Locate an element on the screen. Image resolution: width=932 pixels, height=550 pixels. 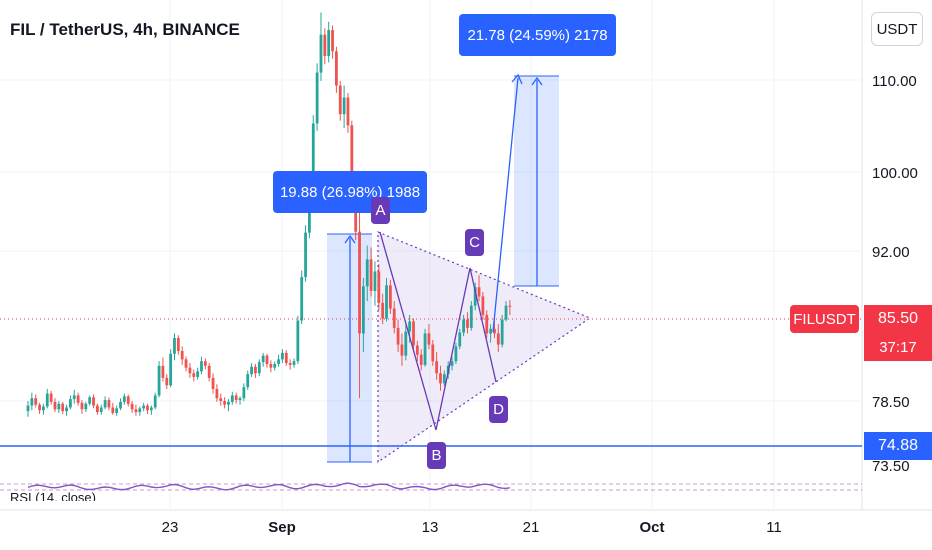
abcd-pattern is located at coordinates (438, 331).